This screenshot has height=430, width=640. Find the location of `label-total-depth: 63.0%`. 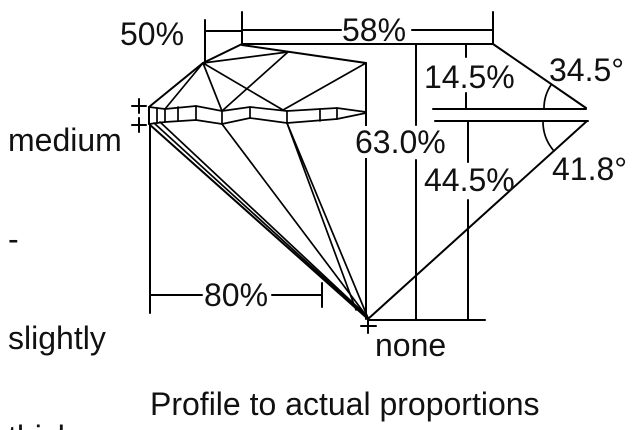

label-total-depth: 63.0% is located at coordinates (400, 142).